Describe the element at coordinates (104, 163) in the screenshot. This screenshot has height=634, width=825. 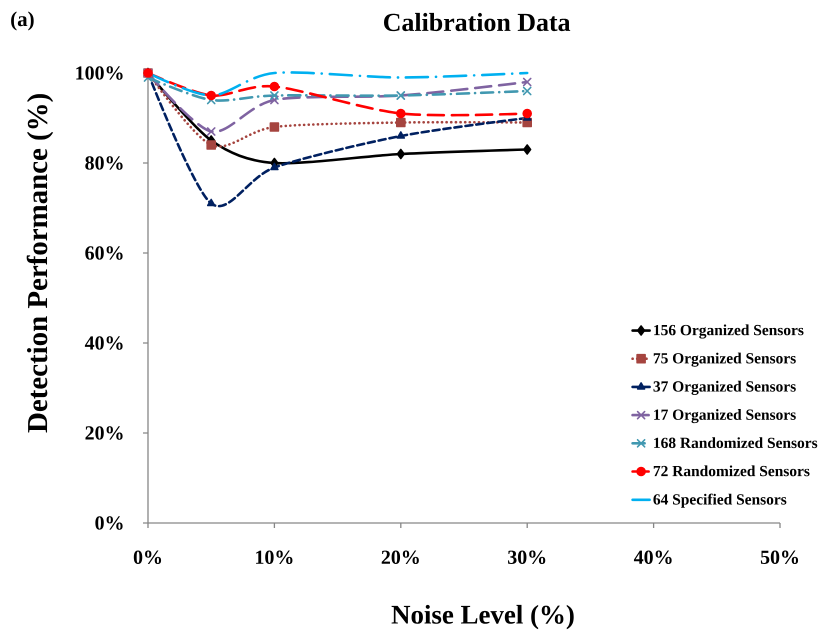
I see `y-tick-label: 80%` at that location.